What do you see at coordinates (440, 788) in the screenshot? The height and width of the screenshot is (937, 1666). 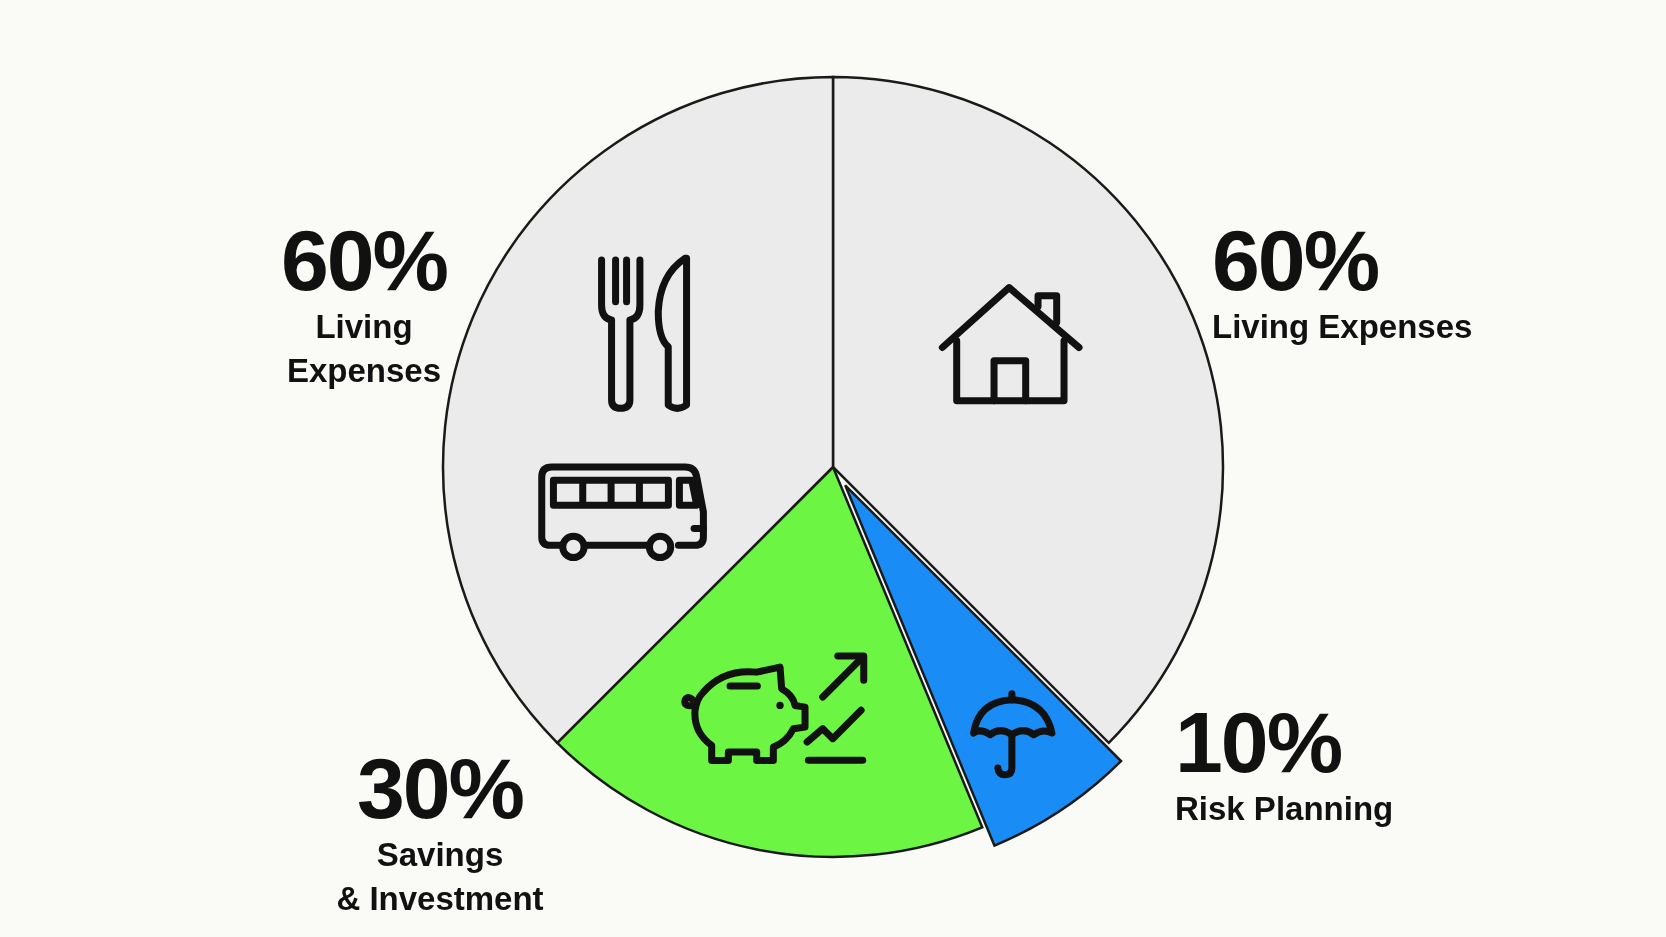 I see `data-label: 30%` at bounding box center [440, 788].